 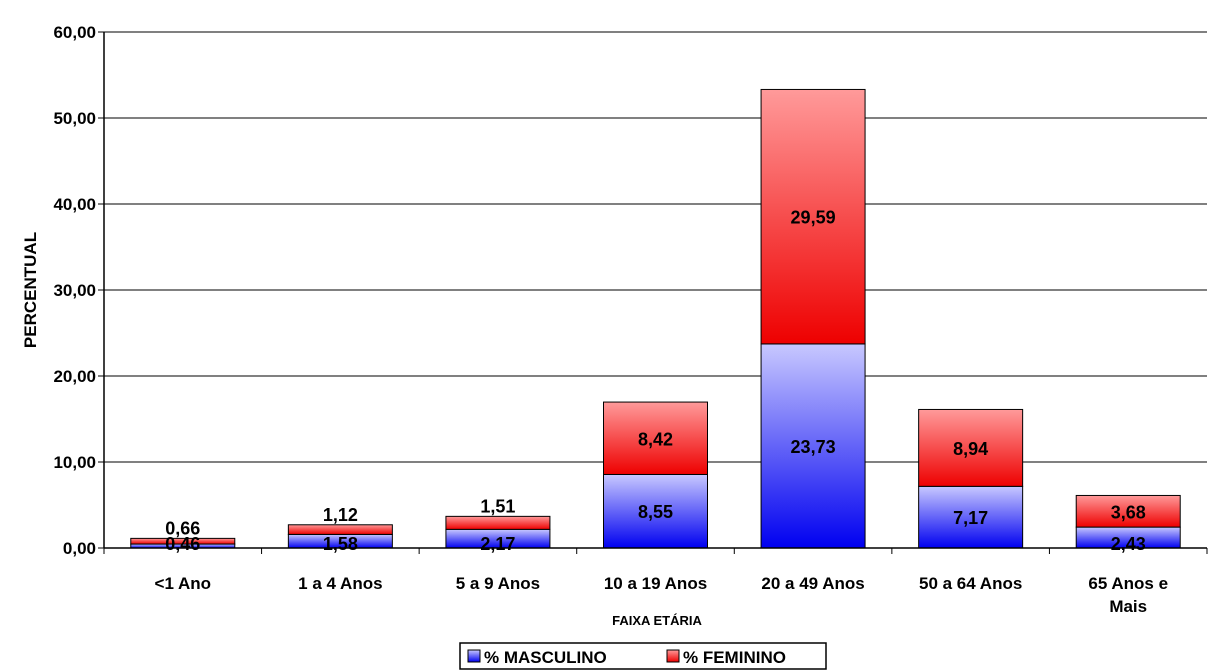 I want to click on y-tick-label: 20,00, so click(x=74, y=376).